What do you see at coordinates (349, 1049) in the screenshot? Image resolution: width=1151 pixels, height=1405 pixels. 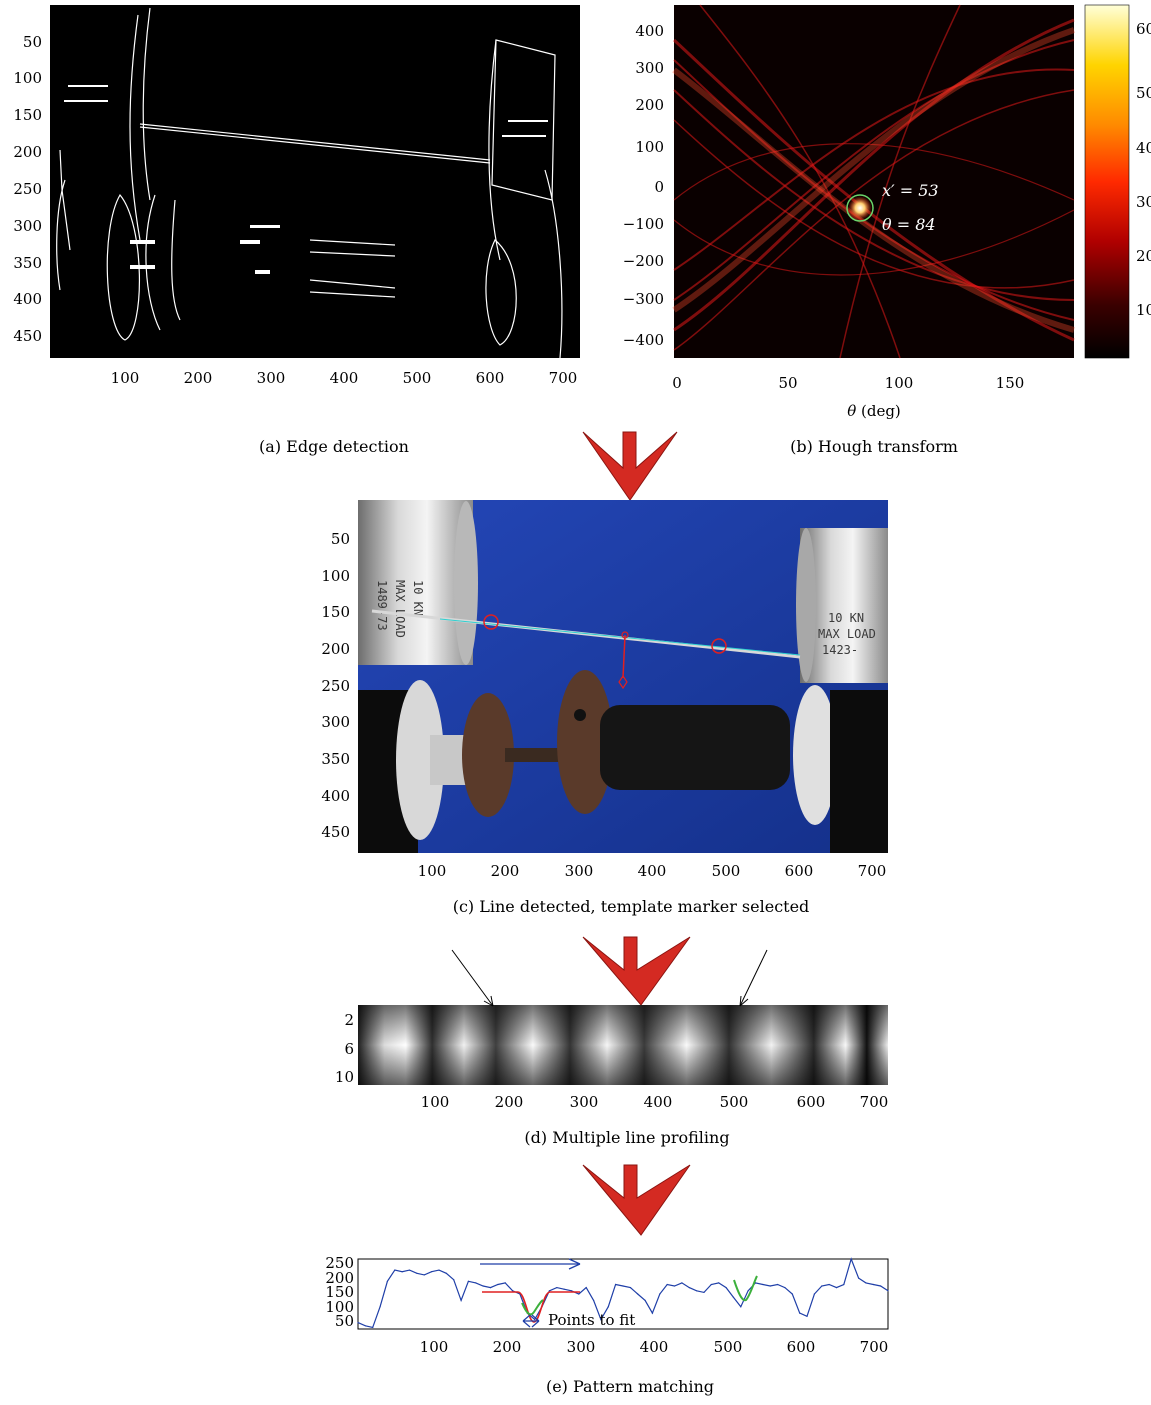 I see `y-tick: 6` at bounding box center [349, 1049].